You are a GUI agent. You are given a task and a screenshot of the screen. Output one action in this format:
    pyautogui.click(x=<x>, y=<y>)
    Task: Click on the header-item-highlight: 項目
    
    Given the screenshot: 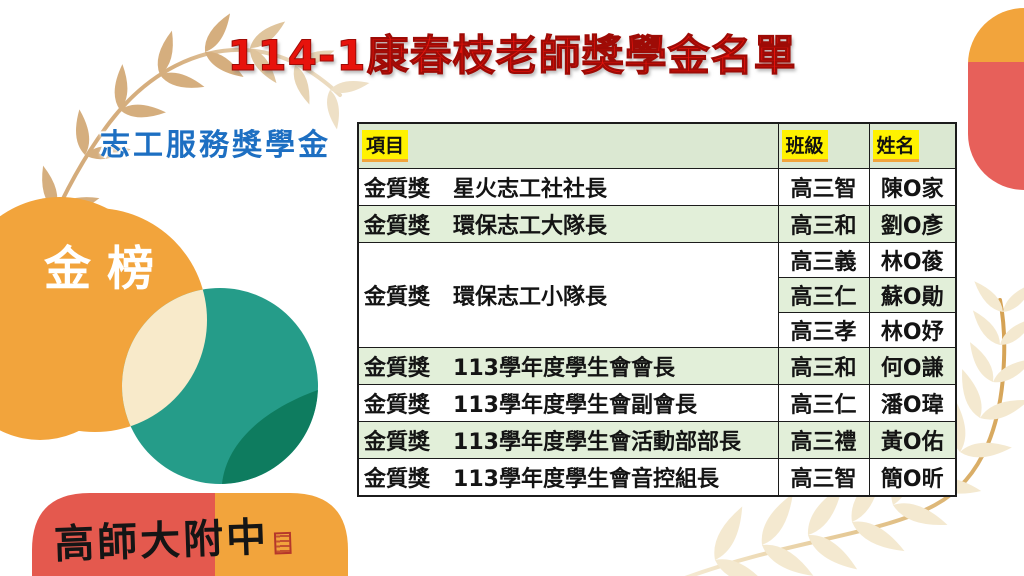 What is the action you would take?
    pyautogui.click(x=385, y=146)
    